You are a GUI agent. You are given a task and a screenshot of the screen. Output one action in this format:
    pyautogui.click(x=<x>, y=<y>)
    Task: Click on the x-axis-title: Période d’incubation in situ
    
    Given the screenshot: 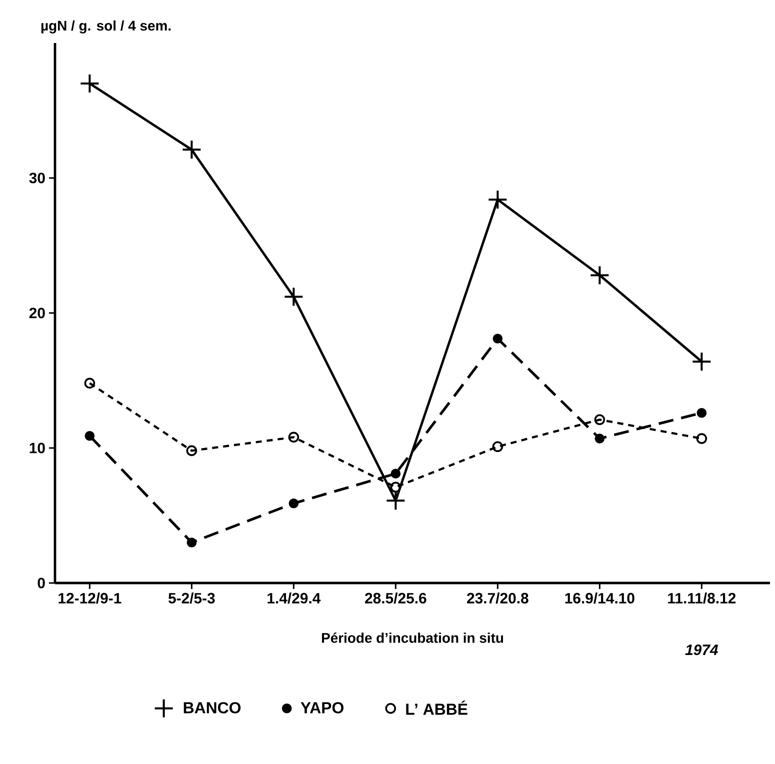 What is the action you would take?
    pyautogui.click(x=413, y=637)
    